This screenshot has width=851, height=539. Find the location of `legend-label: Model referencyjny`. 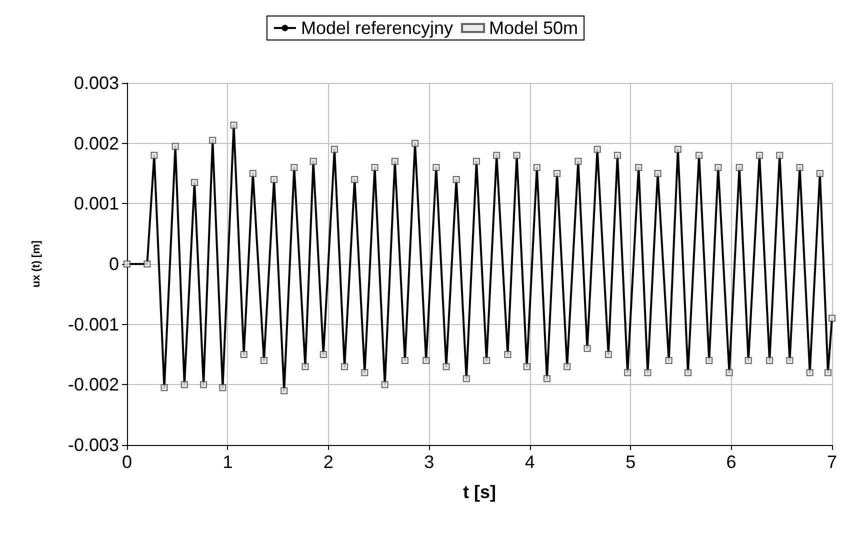

legend-label: Model referencyjny is located at coordinates (377, 28).